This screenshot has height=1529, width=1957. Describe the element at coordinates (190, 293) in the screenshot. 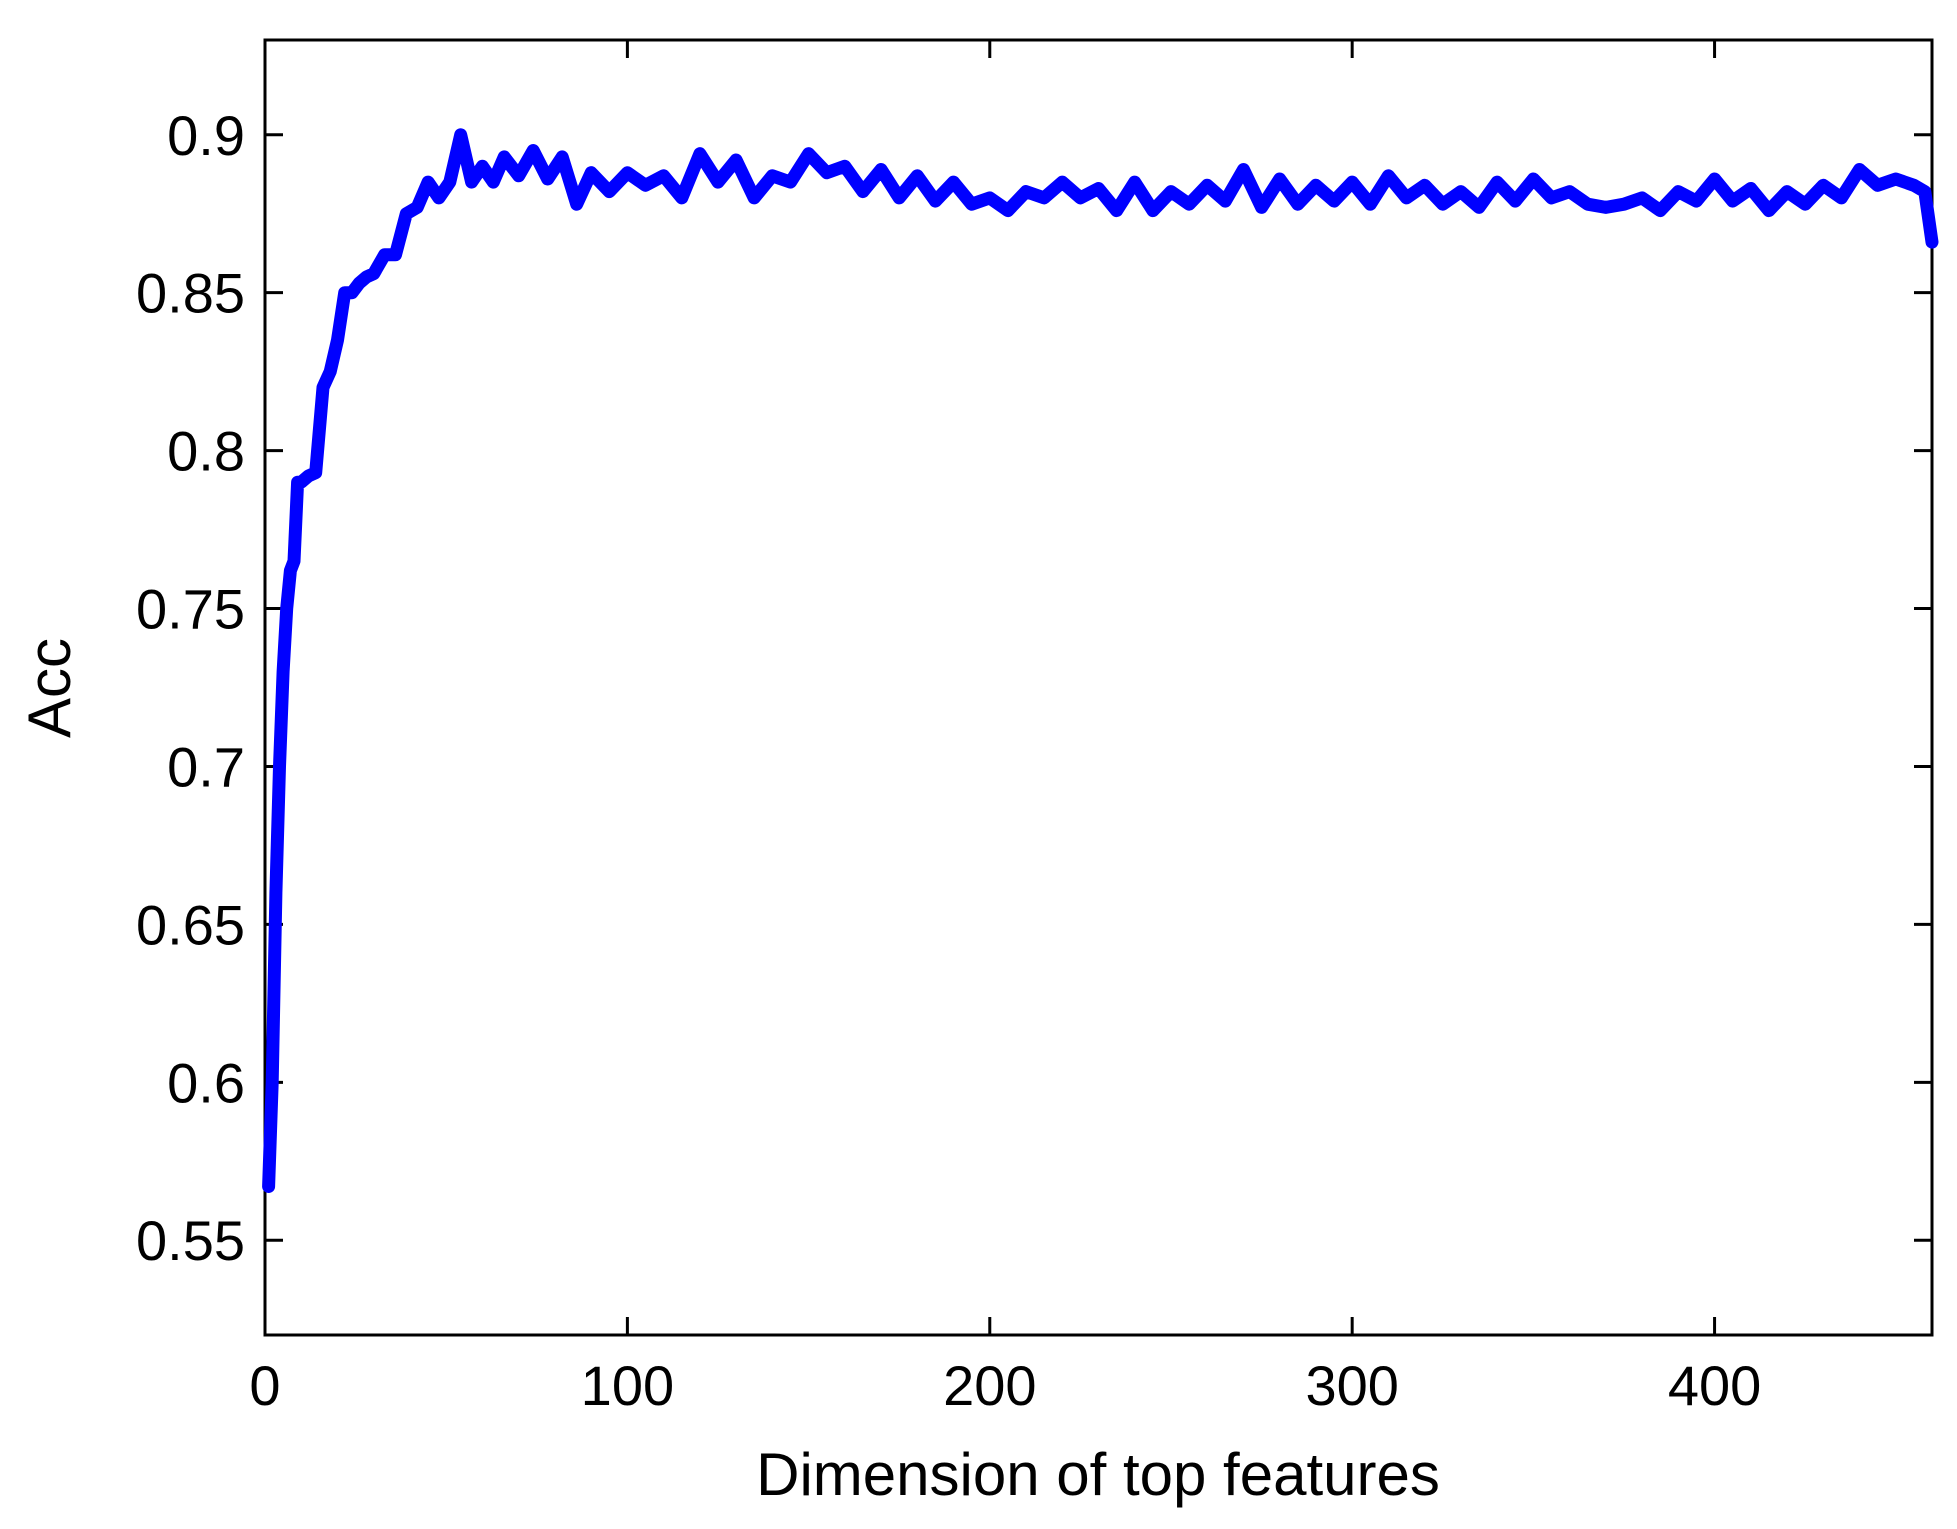

I see `y-tick-label: 0.85` at that location.